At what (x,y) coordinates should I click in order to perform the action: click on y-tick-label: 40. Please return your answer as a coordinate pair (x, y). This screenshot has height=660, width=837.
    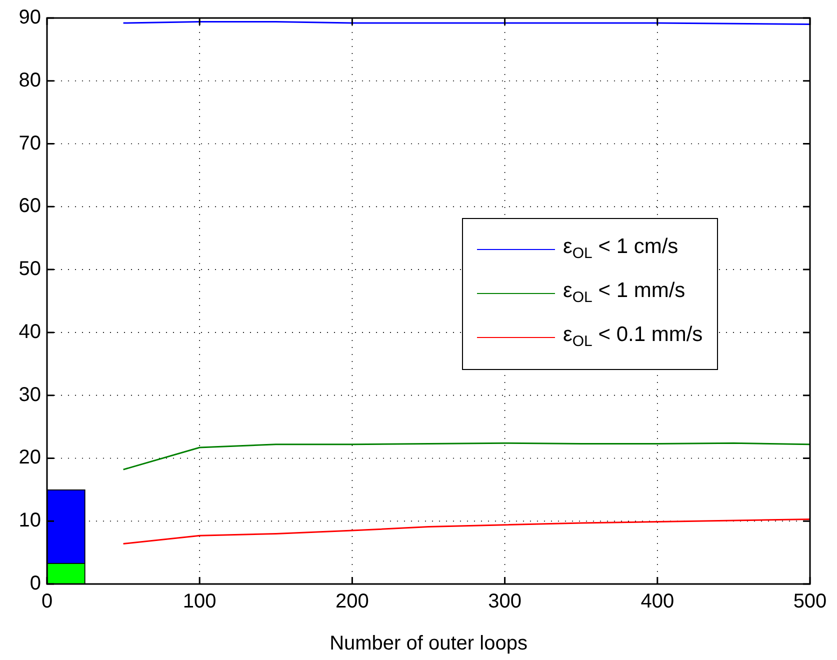
    Looking at the image, I should click on (29, 331).